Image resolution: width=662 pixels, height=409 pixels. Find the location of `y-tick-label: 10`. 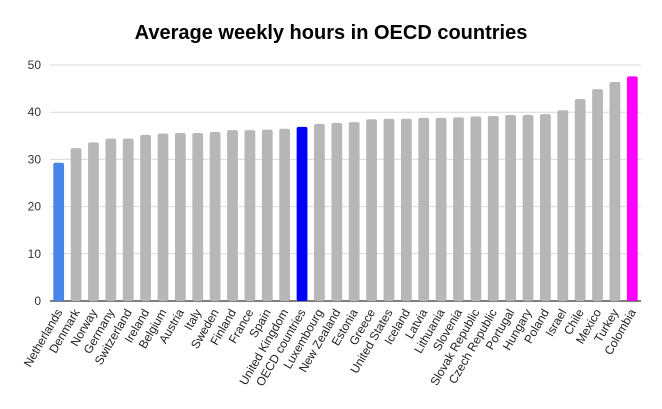

y-tick-label: 10 is located at coordinates (35, 254).